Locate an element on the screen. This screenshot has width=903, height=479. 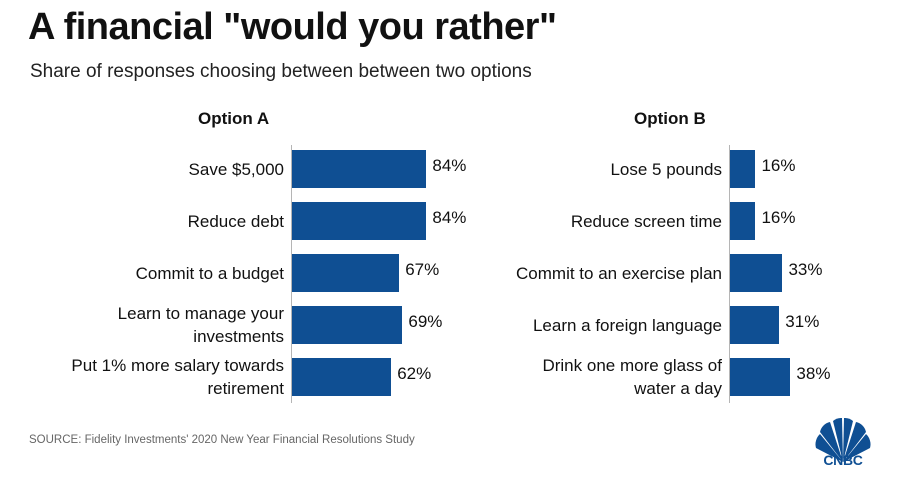
option-b-value-label: 31% is located at coordinates (802, 321).